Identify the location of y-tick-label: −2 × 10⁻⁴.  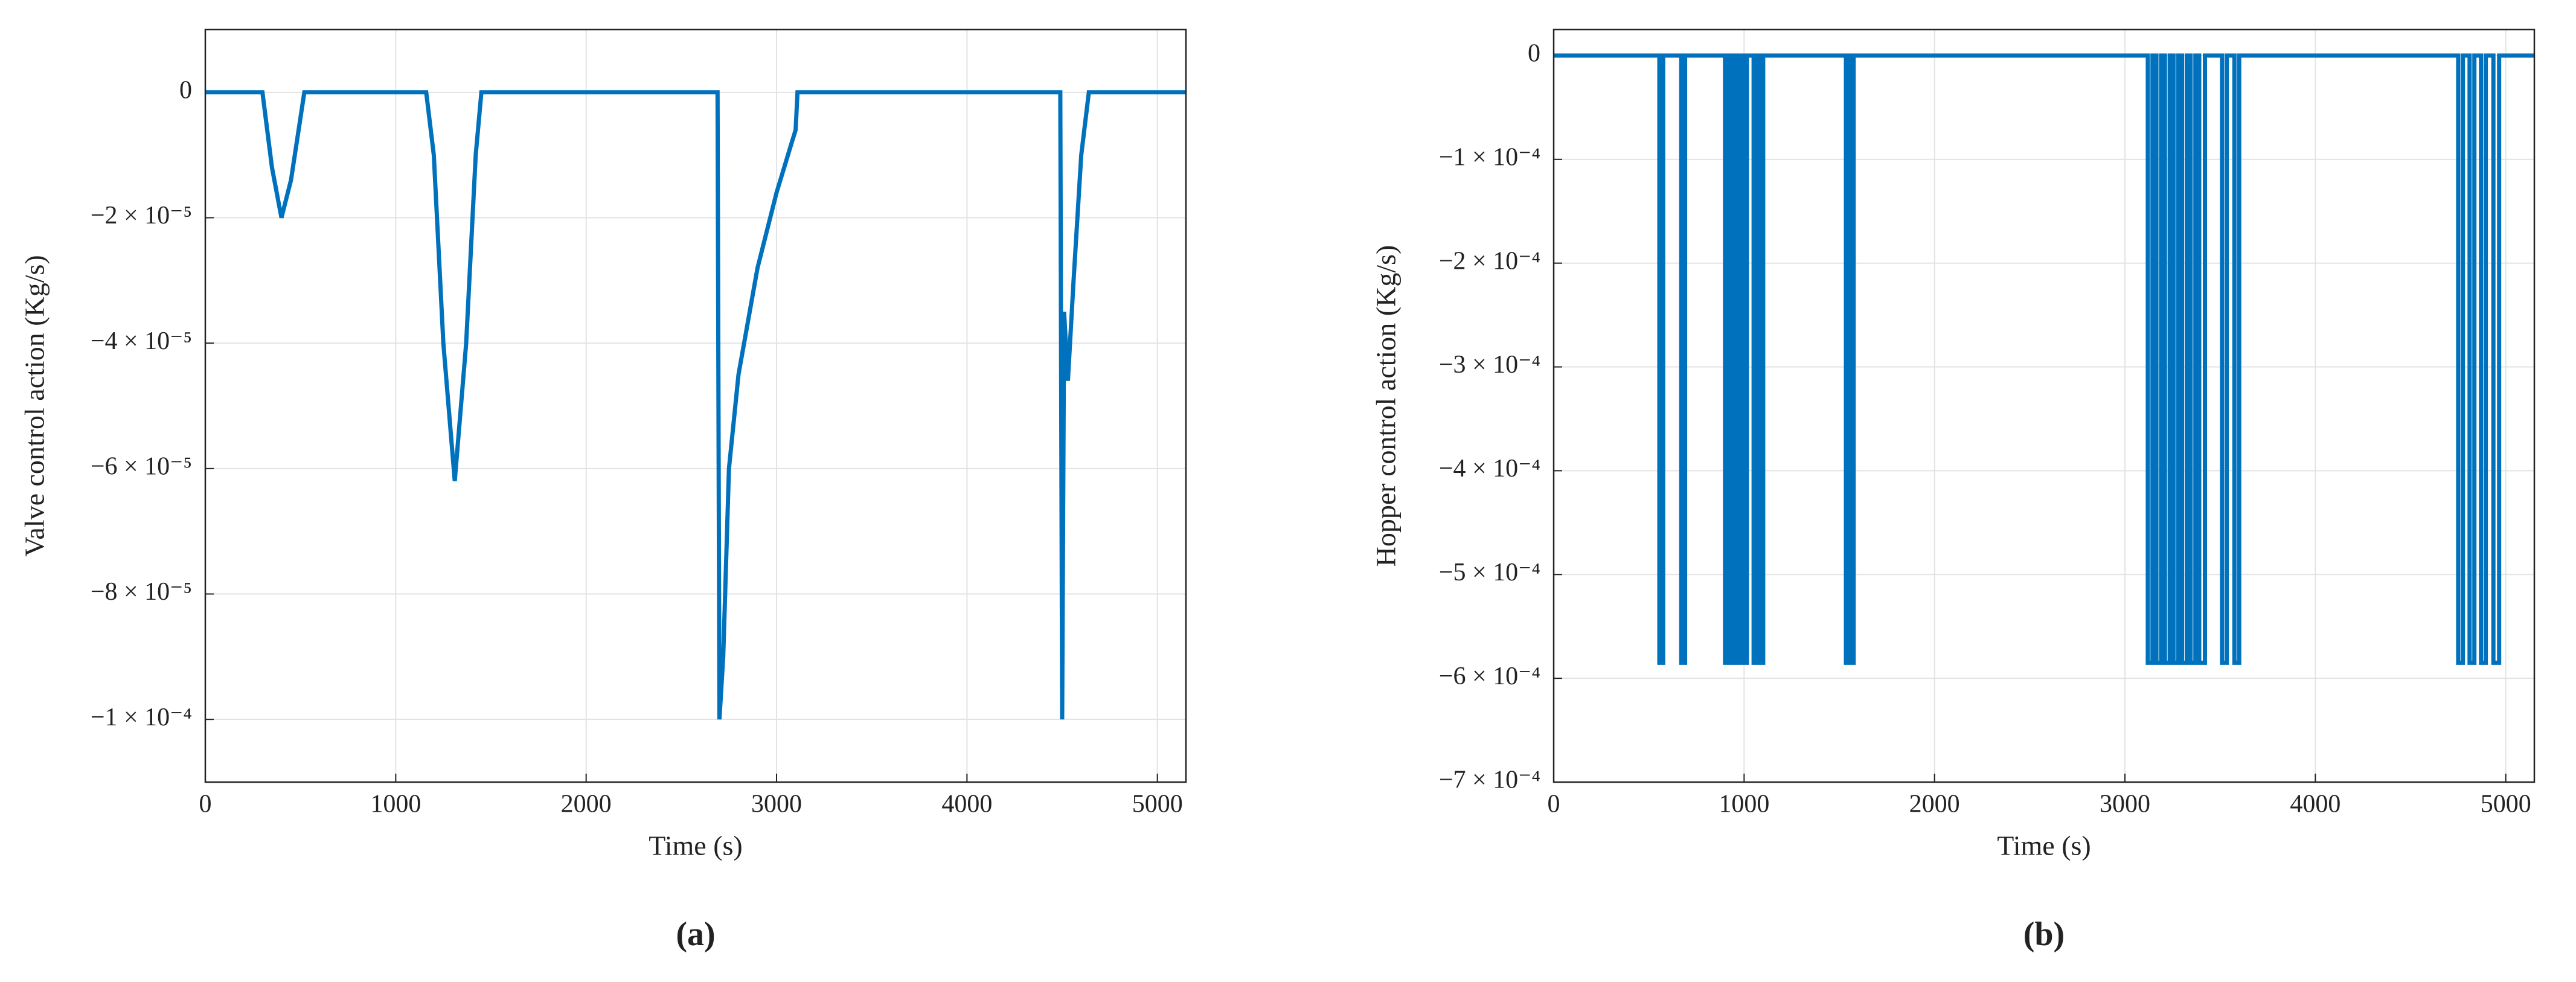
(1489, 261).